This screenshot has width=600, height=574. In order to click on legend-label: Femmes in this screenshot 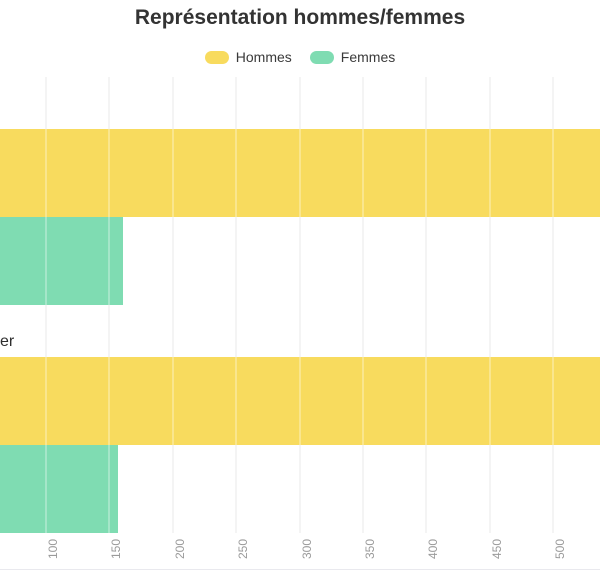, I will do `click(368, 57)`.